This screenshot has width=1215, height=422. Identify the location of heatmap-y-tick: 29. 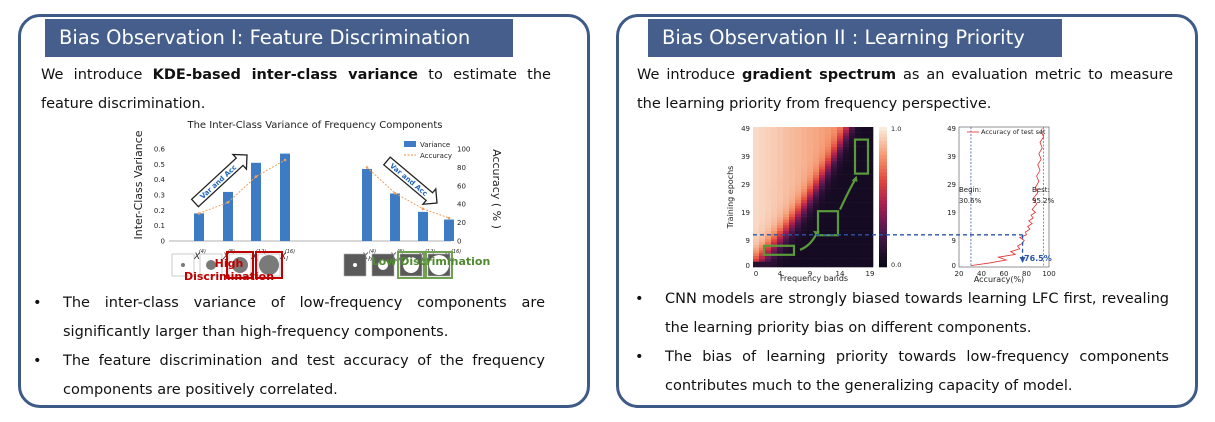
(745, 185).